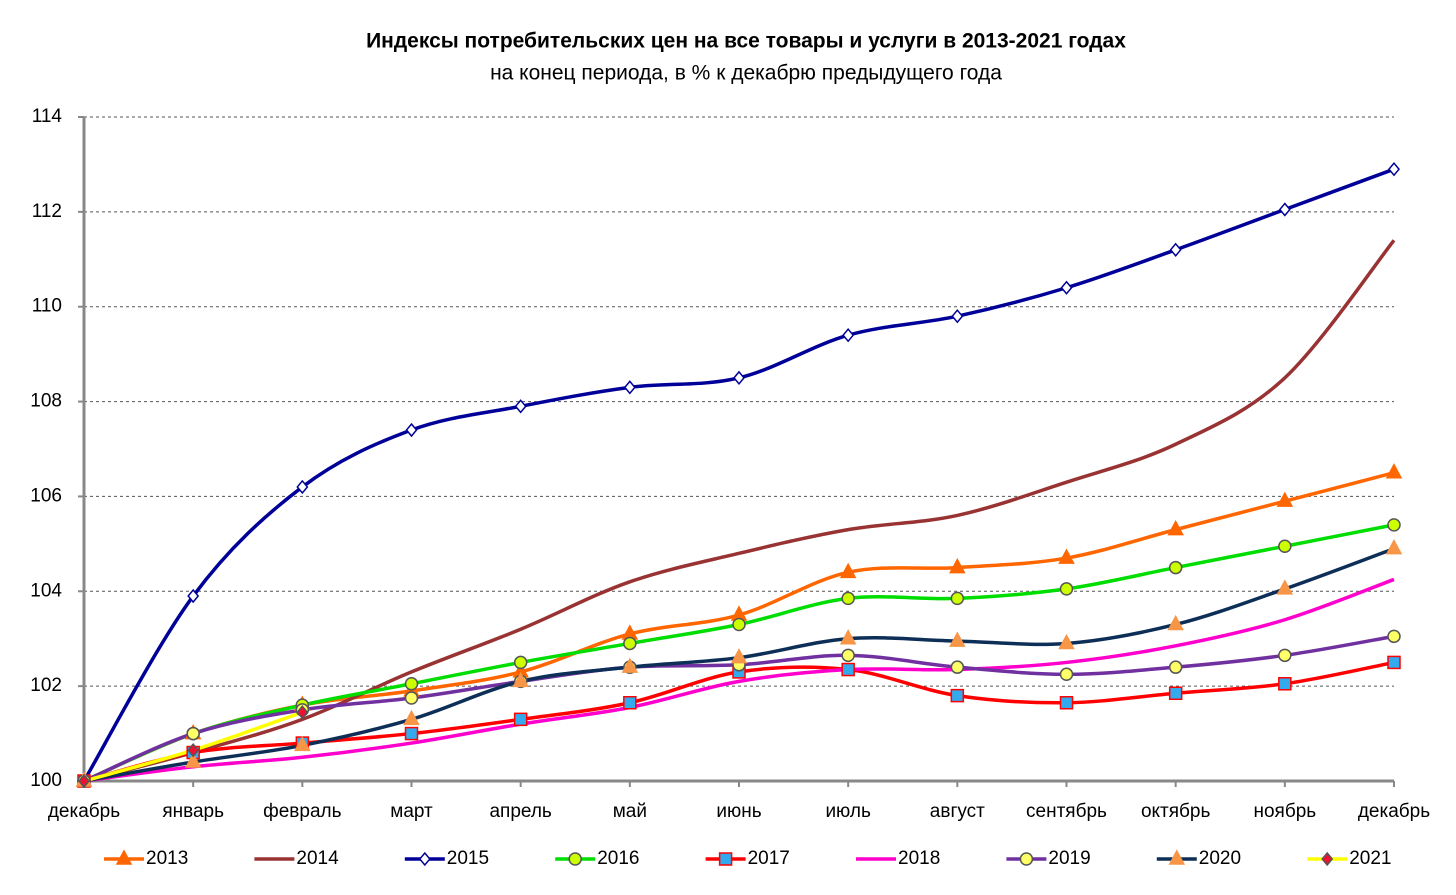 This screenshot has height=895, width=1456. I want to click on legend-item: 2016, so click(597, 858).